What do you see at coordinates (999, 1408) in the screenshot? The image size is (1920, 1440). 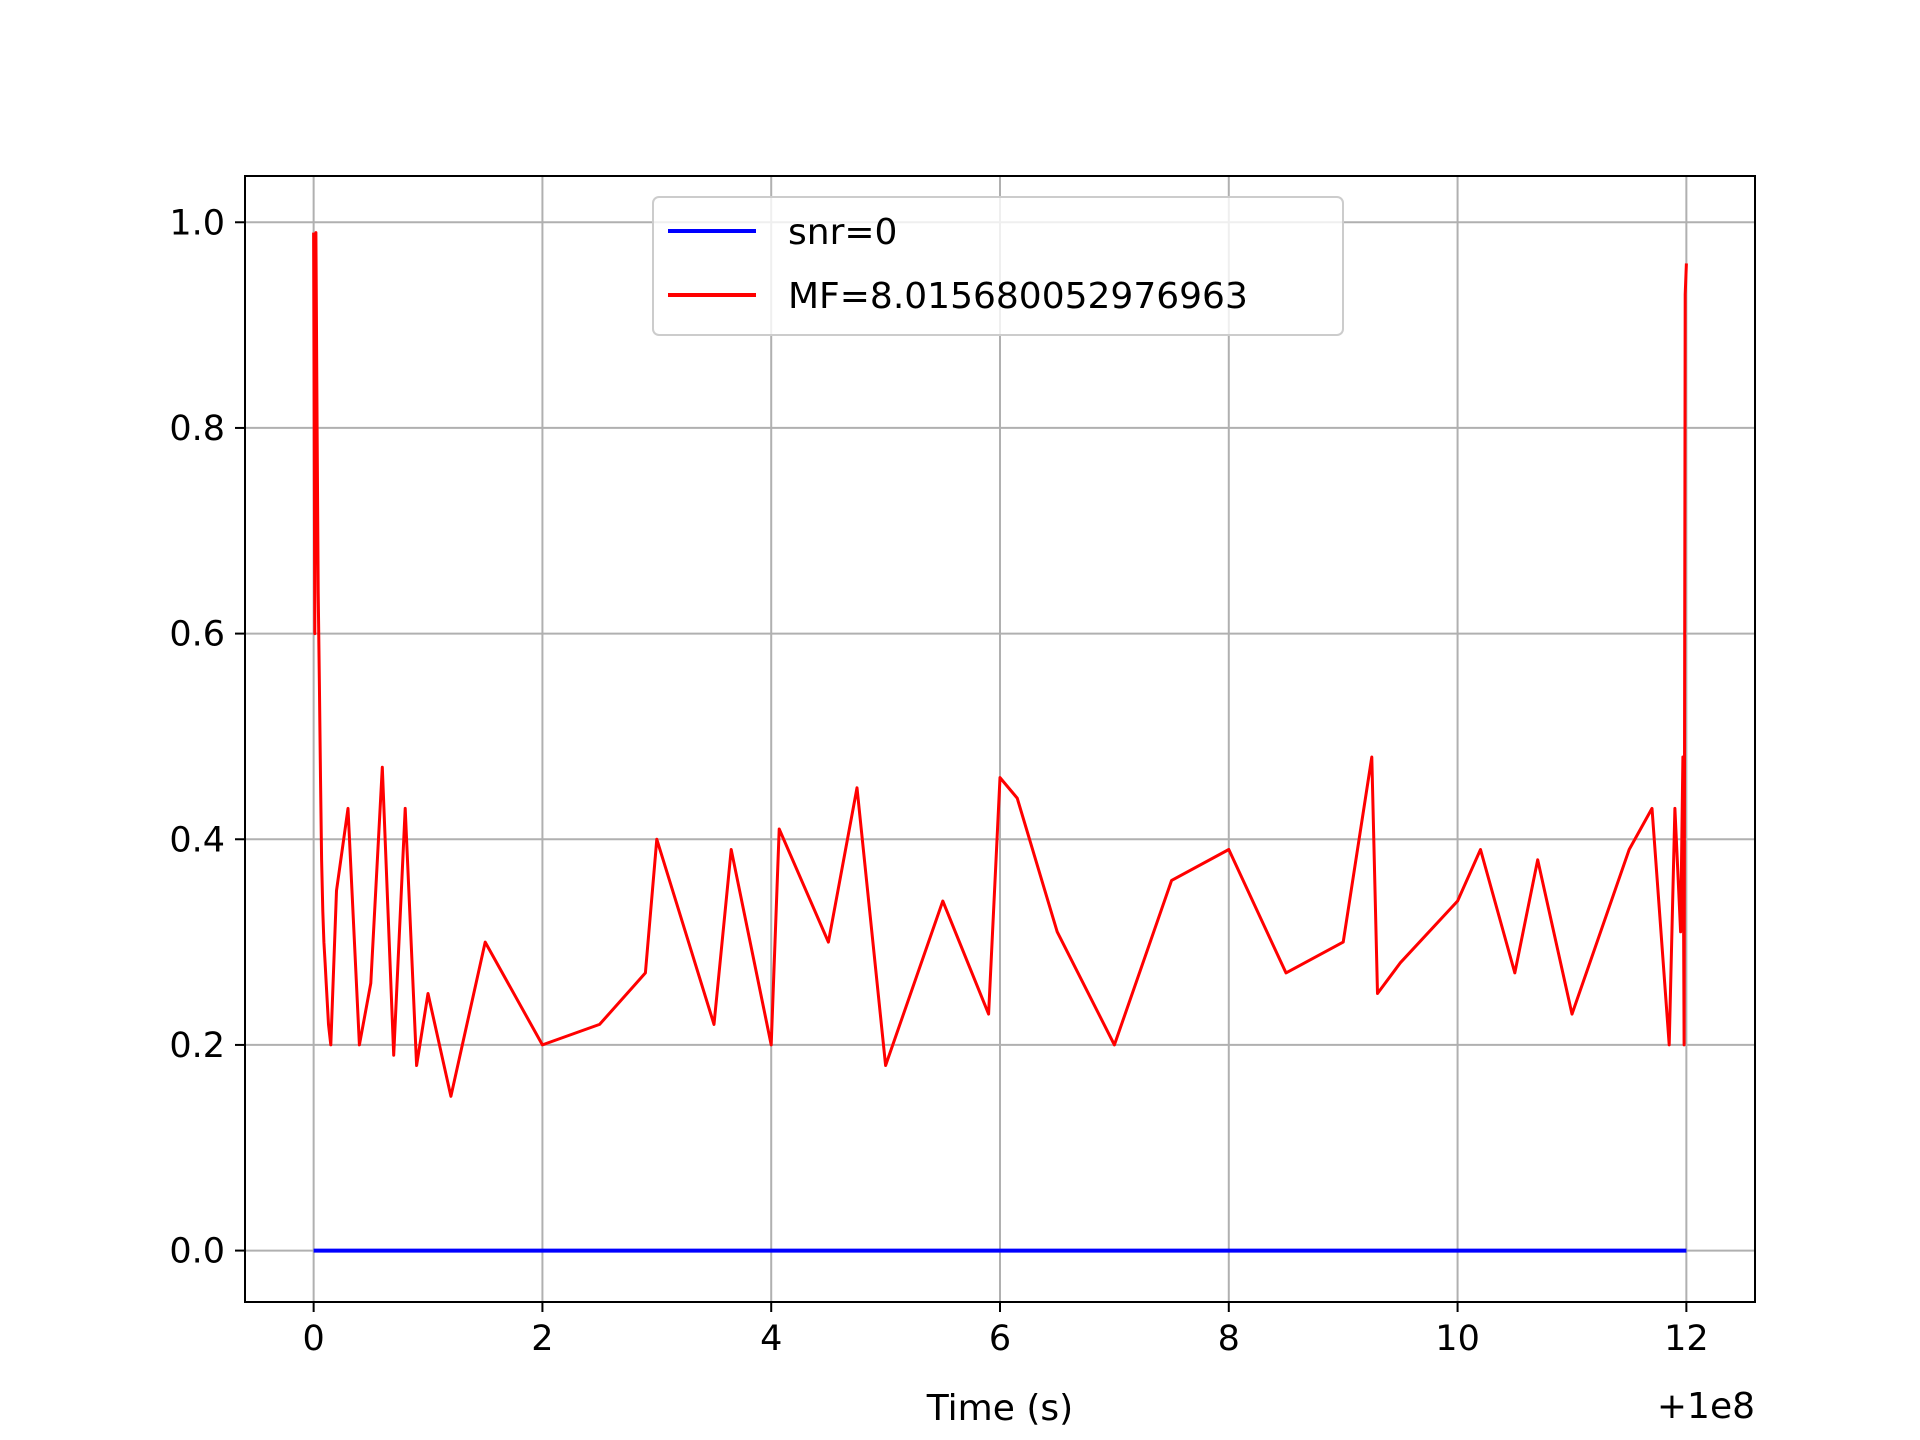 I see `x-axis-label: Time (s)` at bounding box center [999, 1408].